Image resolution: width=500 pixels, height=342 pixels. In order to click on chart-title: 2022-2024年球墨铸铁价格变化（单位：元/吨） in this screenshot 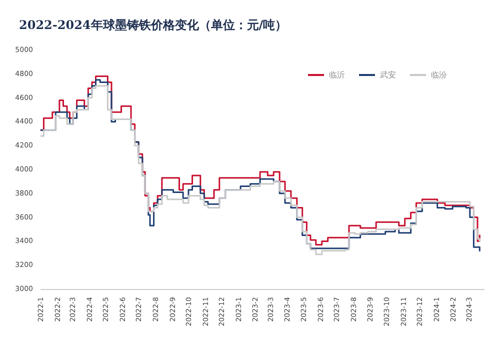, I will do `click(153, 25)`.